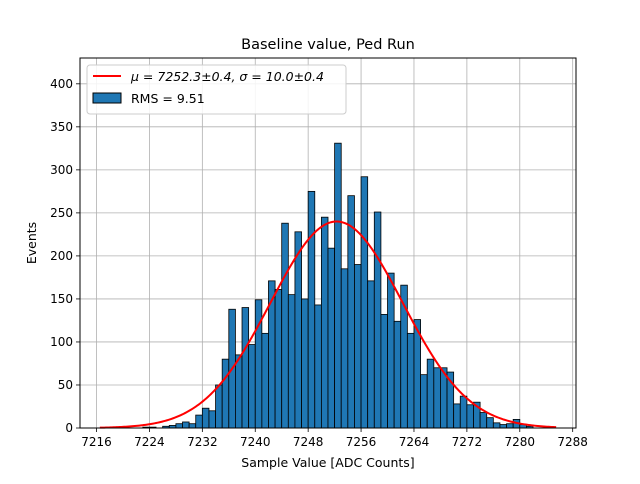  I want to click on x-tick-label: 7224, so click(149, 442).